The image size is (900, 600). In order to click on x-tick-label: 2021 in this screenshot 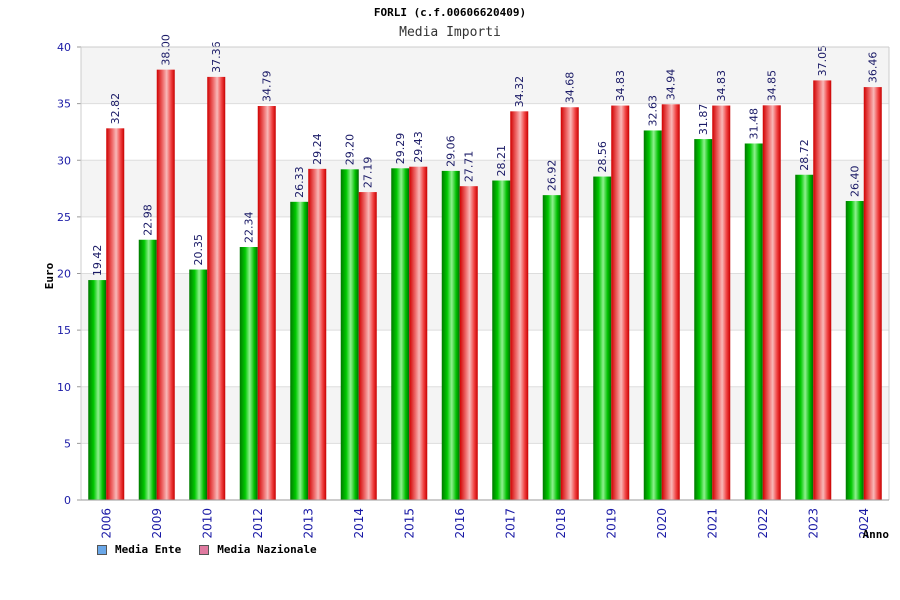, I will do `click(712, 523)`.